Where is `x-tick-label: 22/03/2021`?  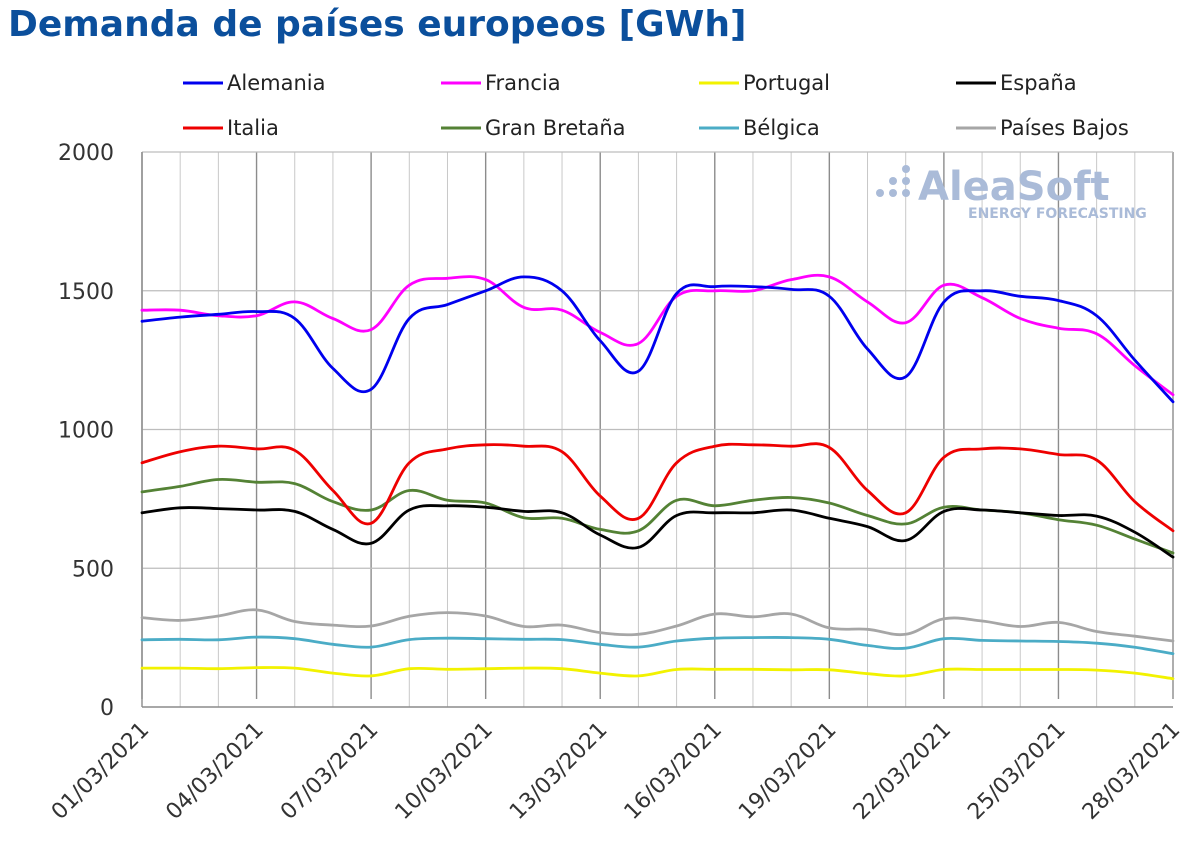 x-tick-label: 22/03/2021 is located at coordinates (902, 771).